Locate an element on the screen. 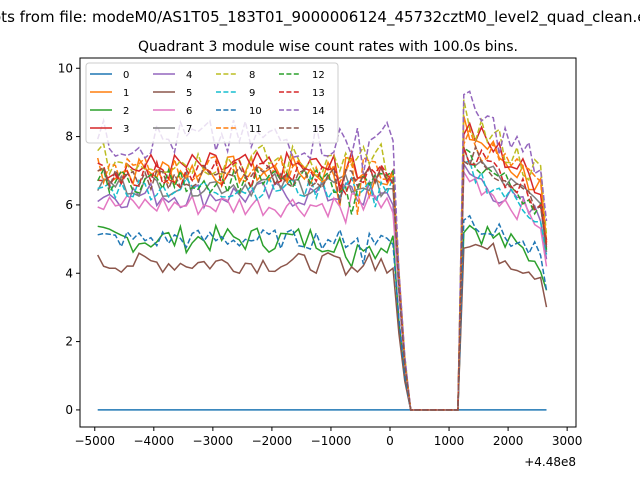 This screenshot has width=640, height=480. x-tick-label: 3000 is located at coordinates (567, 441).